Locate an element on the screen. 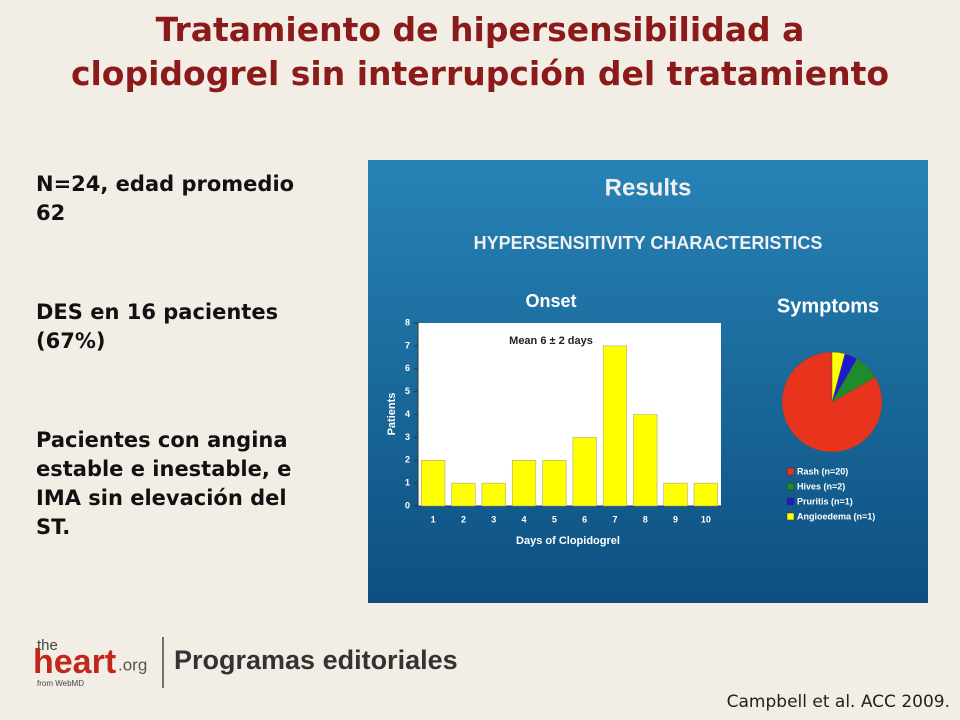  pie-slice is located at coordinates (838, 377).